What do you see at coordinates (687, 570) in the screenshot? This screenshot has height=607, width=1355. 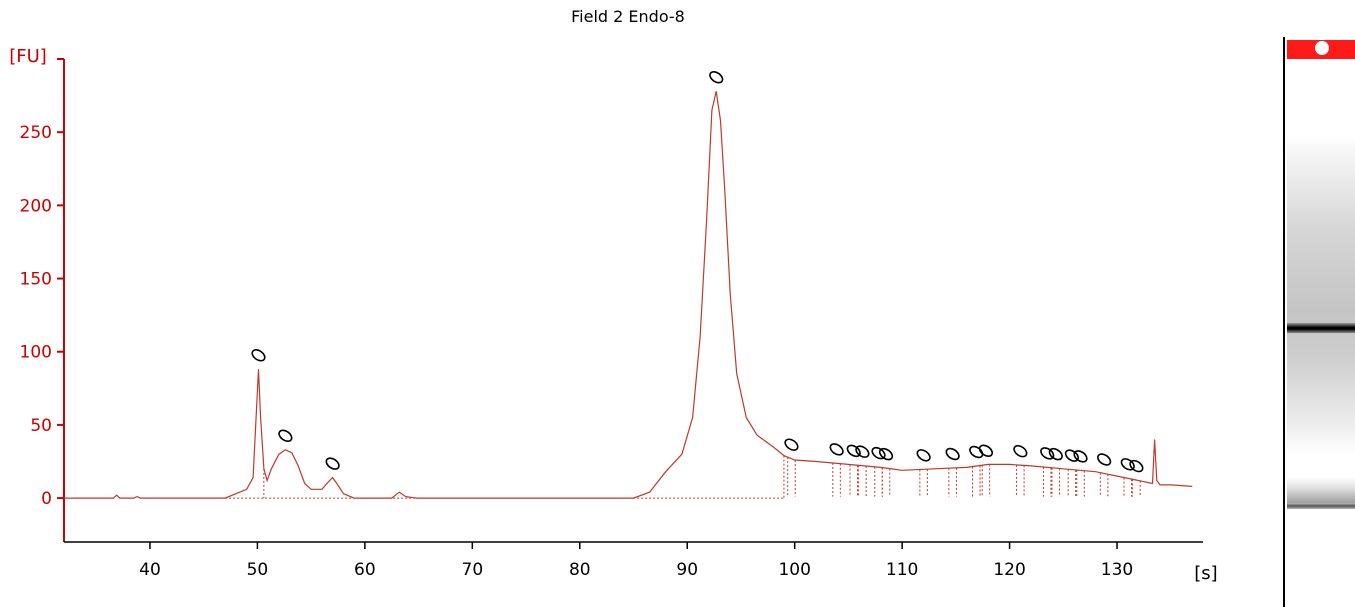 I see `x-tick-label: 90` at bounding box center [687, 570].